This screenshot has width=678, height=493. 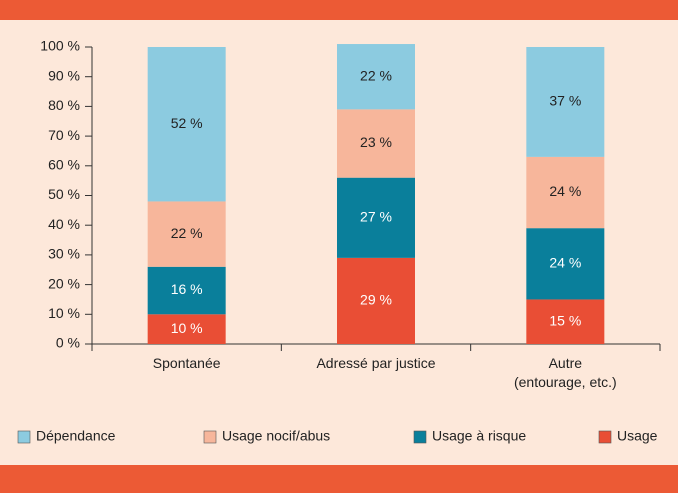 I want to click on x-tick-label: Autre (entourage, etc.), so click(x=565, y=372).